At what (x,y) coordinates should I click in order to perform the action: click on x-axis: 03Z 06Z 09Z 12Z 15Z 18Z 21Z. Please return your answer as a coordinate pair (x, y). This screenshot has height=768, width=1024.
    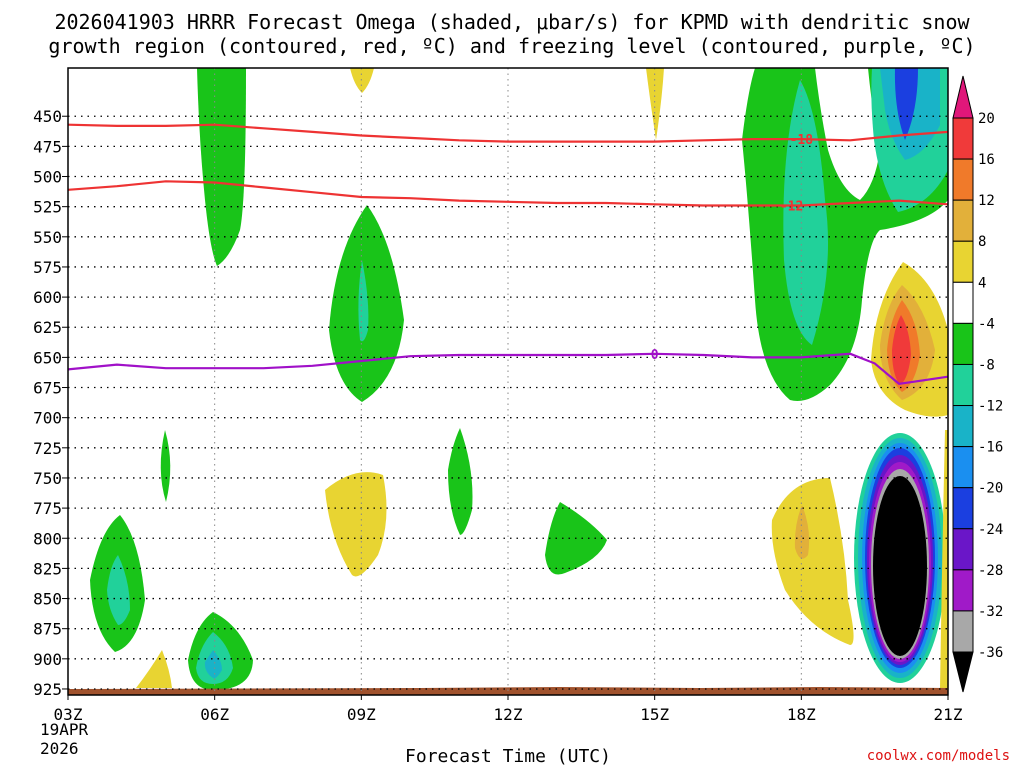
    Looking at the image, I should click on (508, 709).